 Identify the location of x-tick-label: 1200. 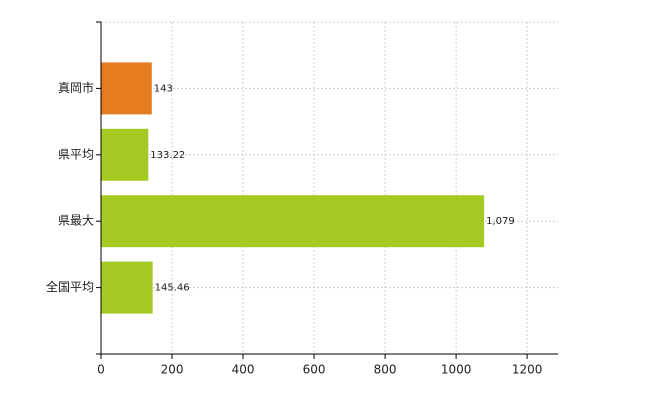
(527, 370).